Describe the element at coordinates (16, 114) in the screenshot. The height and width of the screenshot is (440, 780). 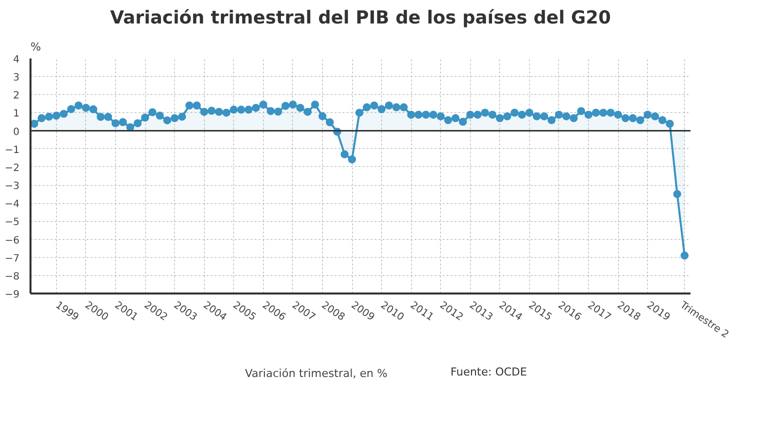
I see `y-tick-label: 1` at that location.